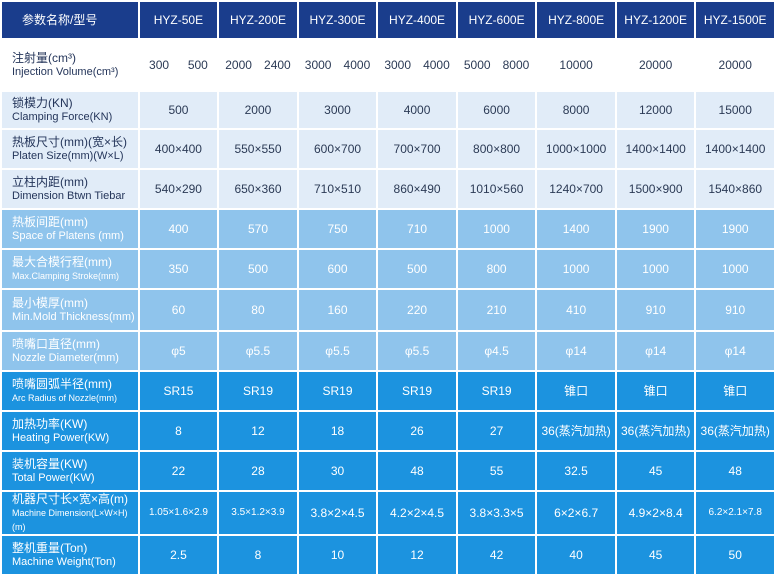 Image resolution: width=776 pixels, height=579 pixels. I want to click on row-label: 注射量(cm³) Injection Volume(cm³), so click(70, 65).